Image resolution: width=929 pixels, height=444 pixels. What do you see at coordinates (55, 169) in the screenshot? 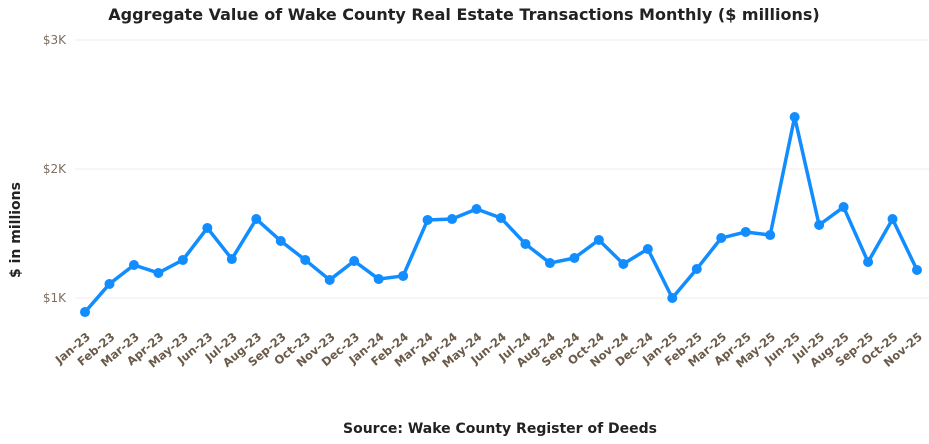
I see `y-tick-label: $2K` at bounding box center [55, 169].